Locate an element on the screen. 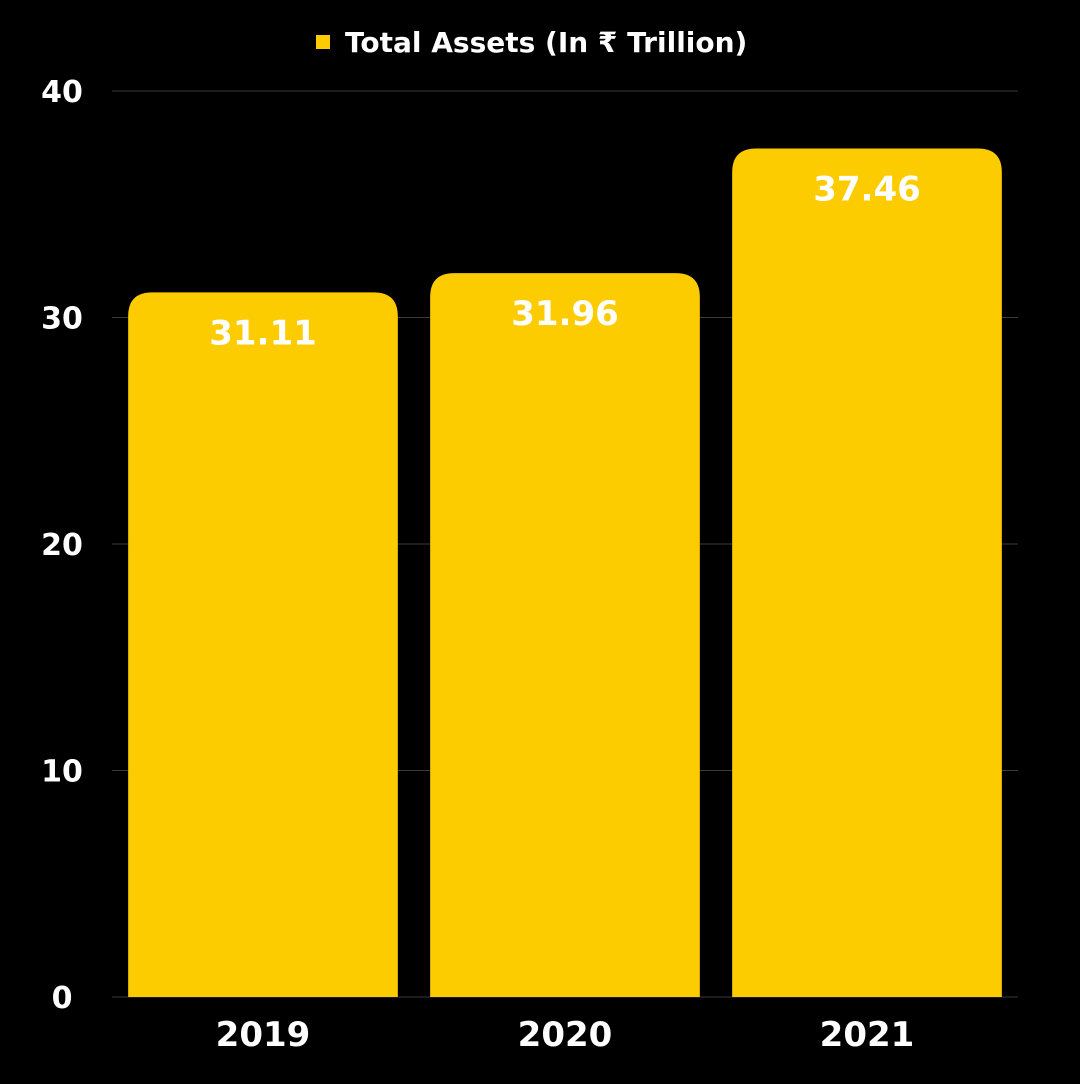 The height and width of the screenshot is (1084, 1080). y-tick-label: 20 is located at coordinates (62, 545).